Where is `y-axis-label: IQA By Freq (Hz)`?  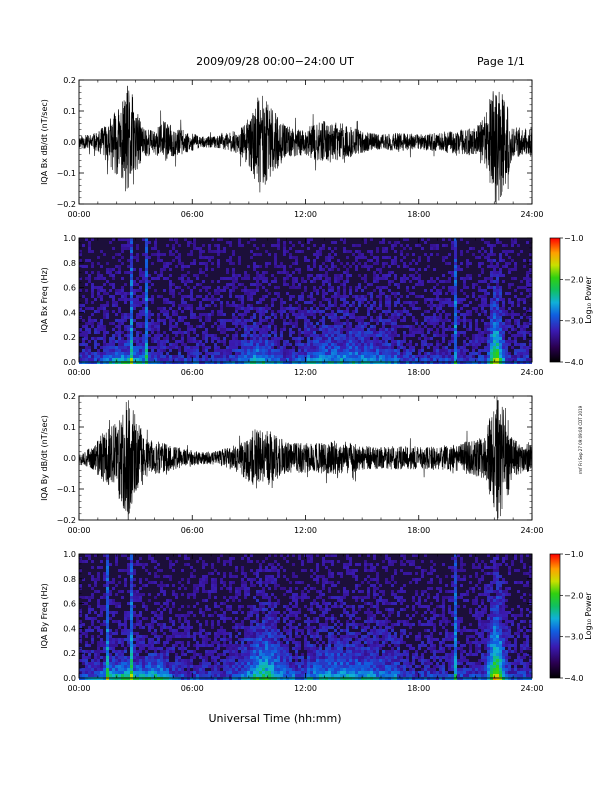
y-axis-label: IQA By Freq (Hz) is located at coordinates (44, 616).